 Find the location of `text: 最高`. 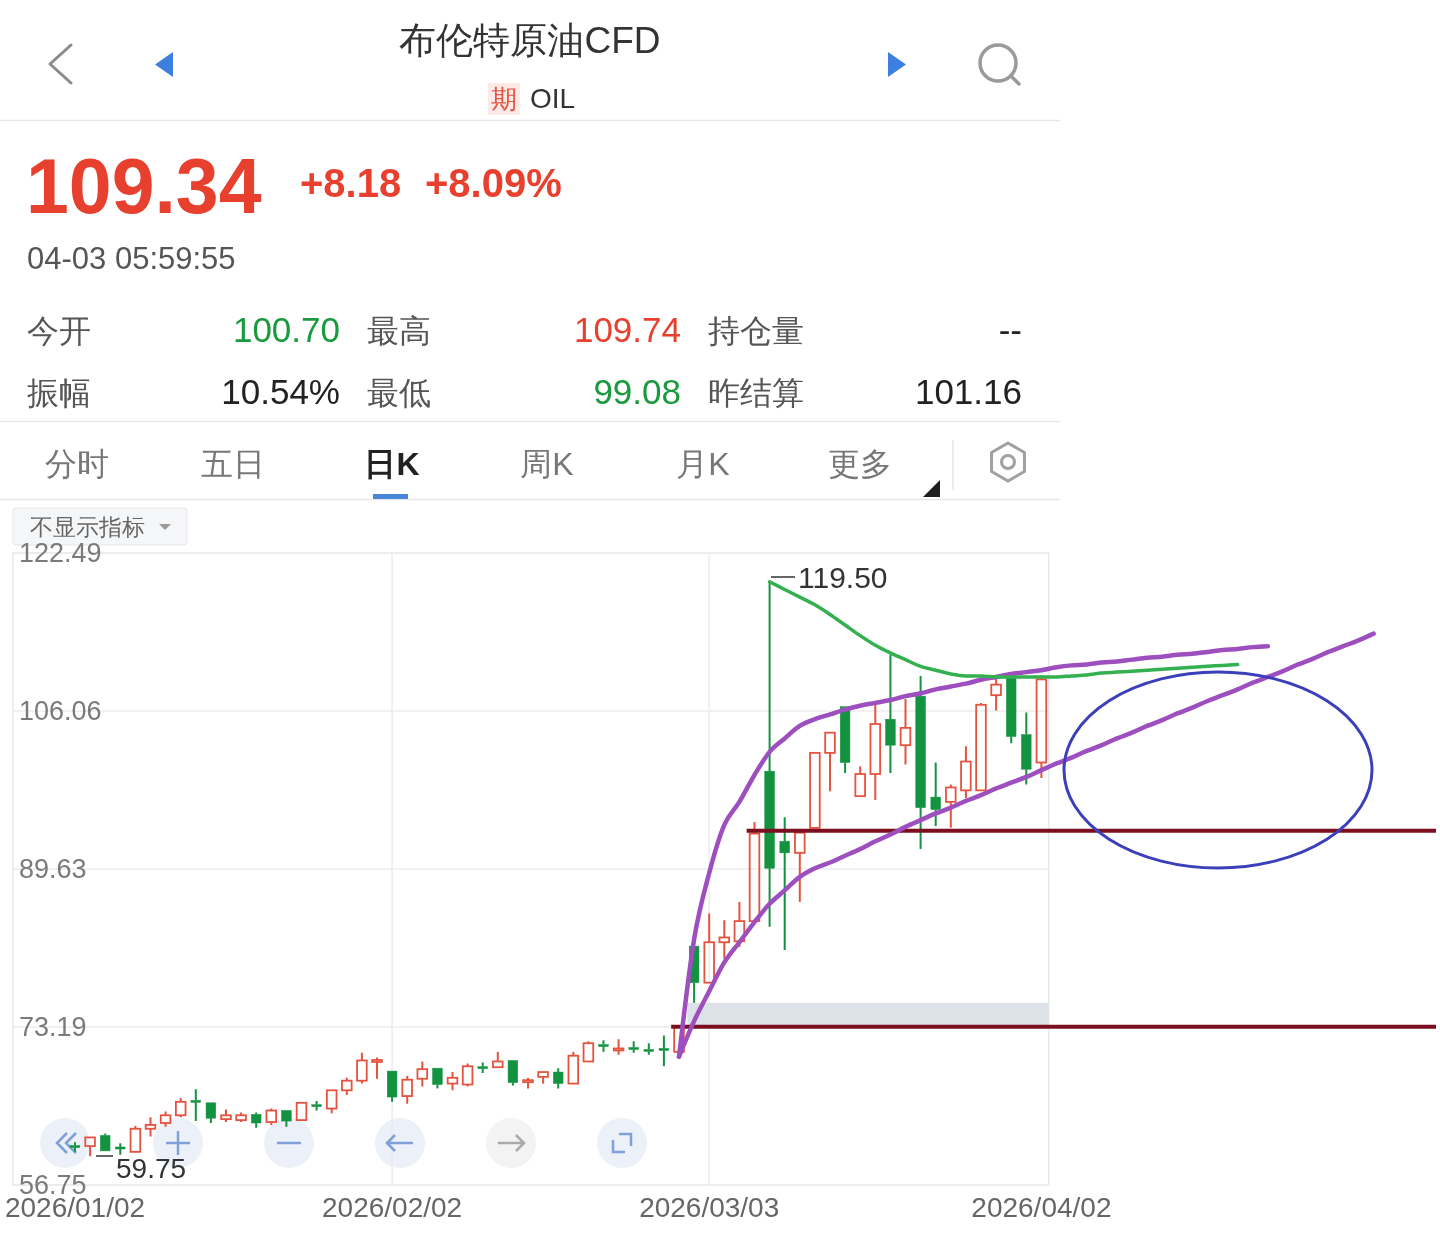

text: 最高 is located at coordinates (399, 331).